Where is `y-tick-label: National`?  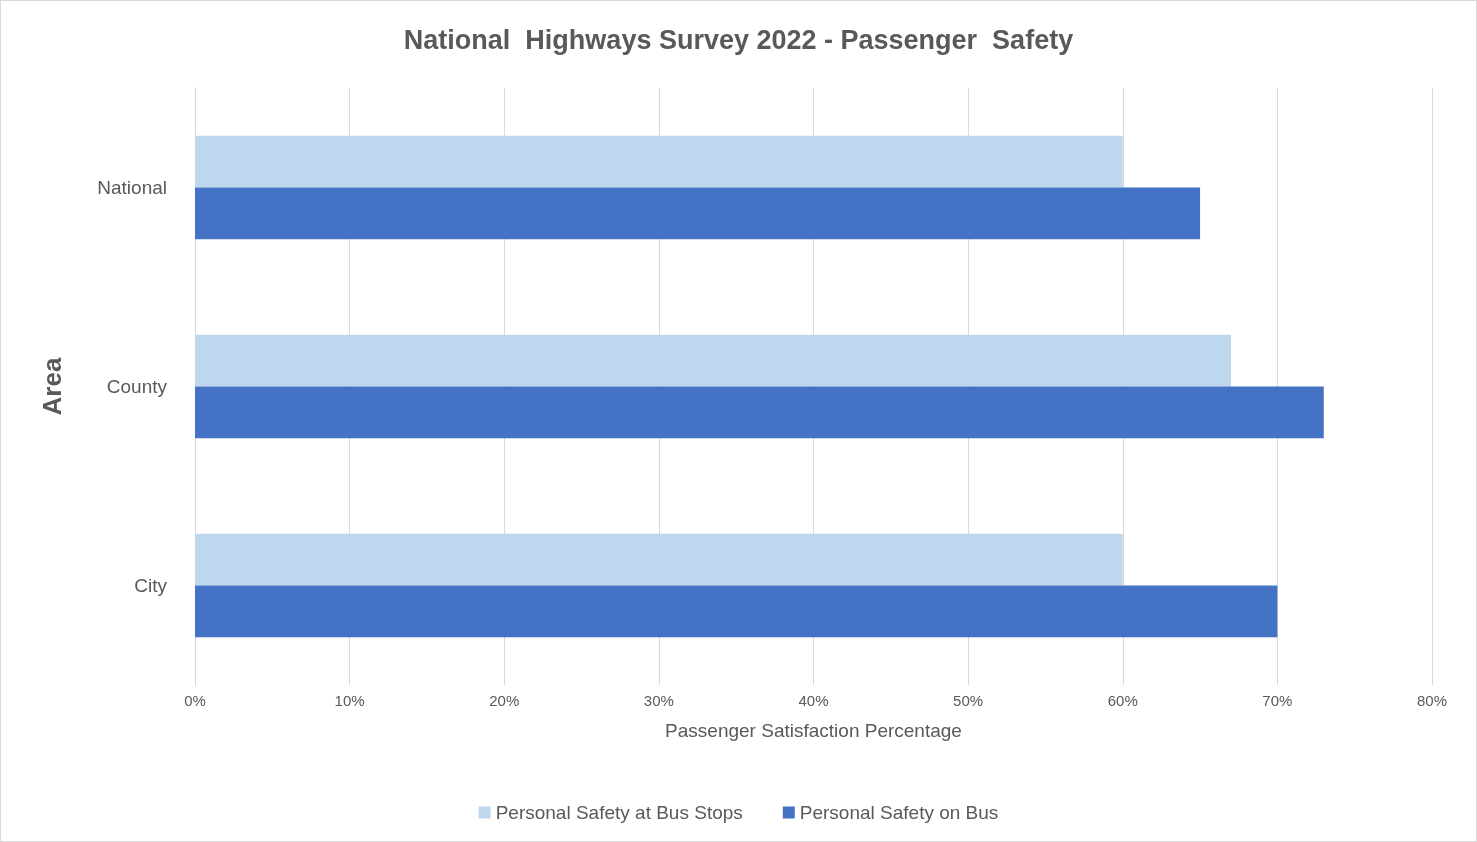 y-tick-label: National is located at coordinates (132, 187).